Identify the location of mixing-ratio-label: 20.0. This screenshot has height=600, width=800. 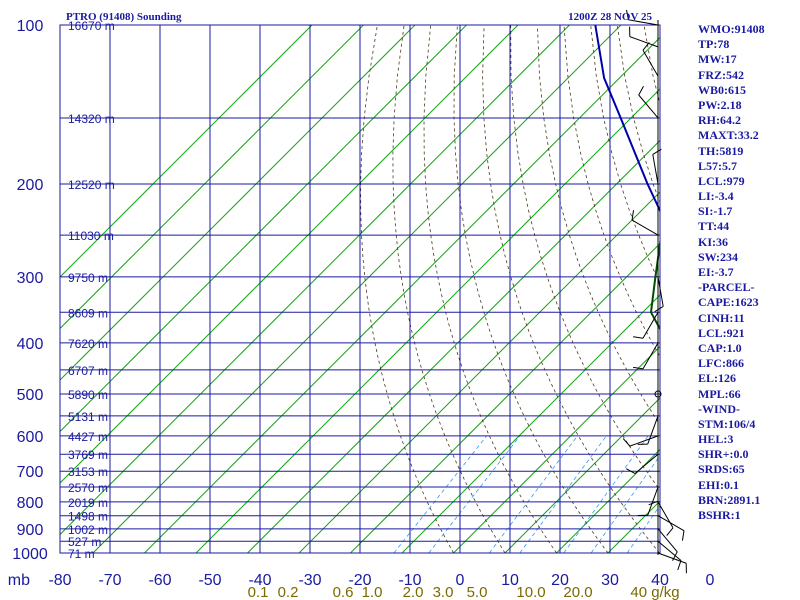
(577, 592).